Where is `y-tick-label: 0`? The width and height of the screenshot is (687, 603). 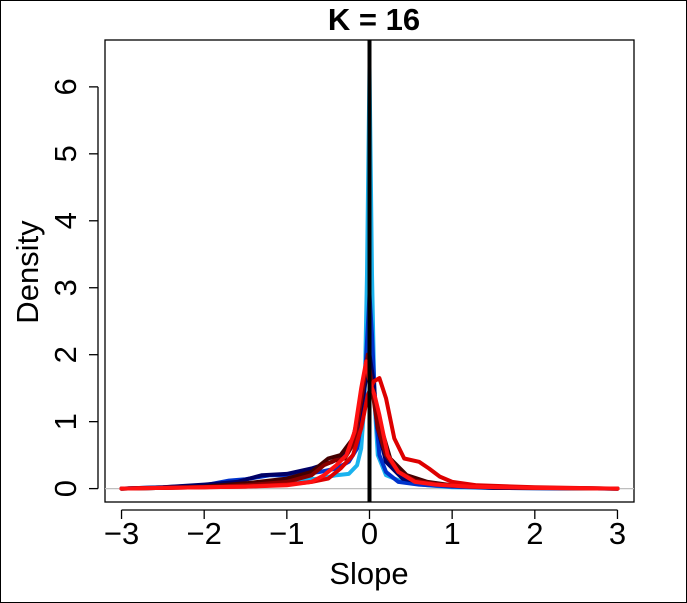
y-tick-label: 0 is located at coordinates (65, 488).